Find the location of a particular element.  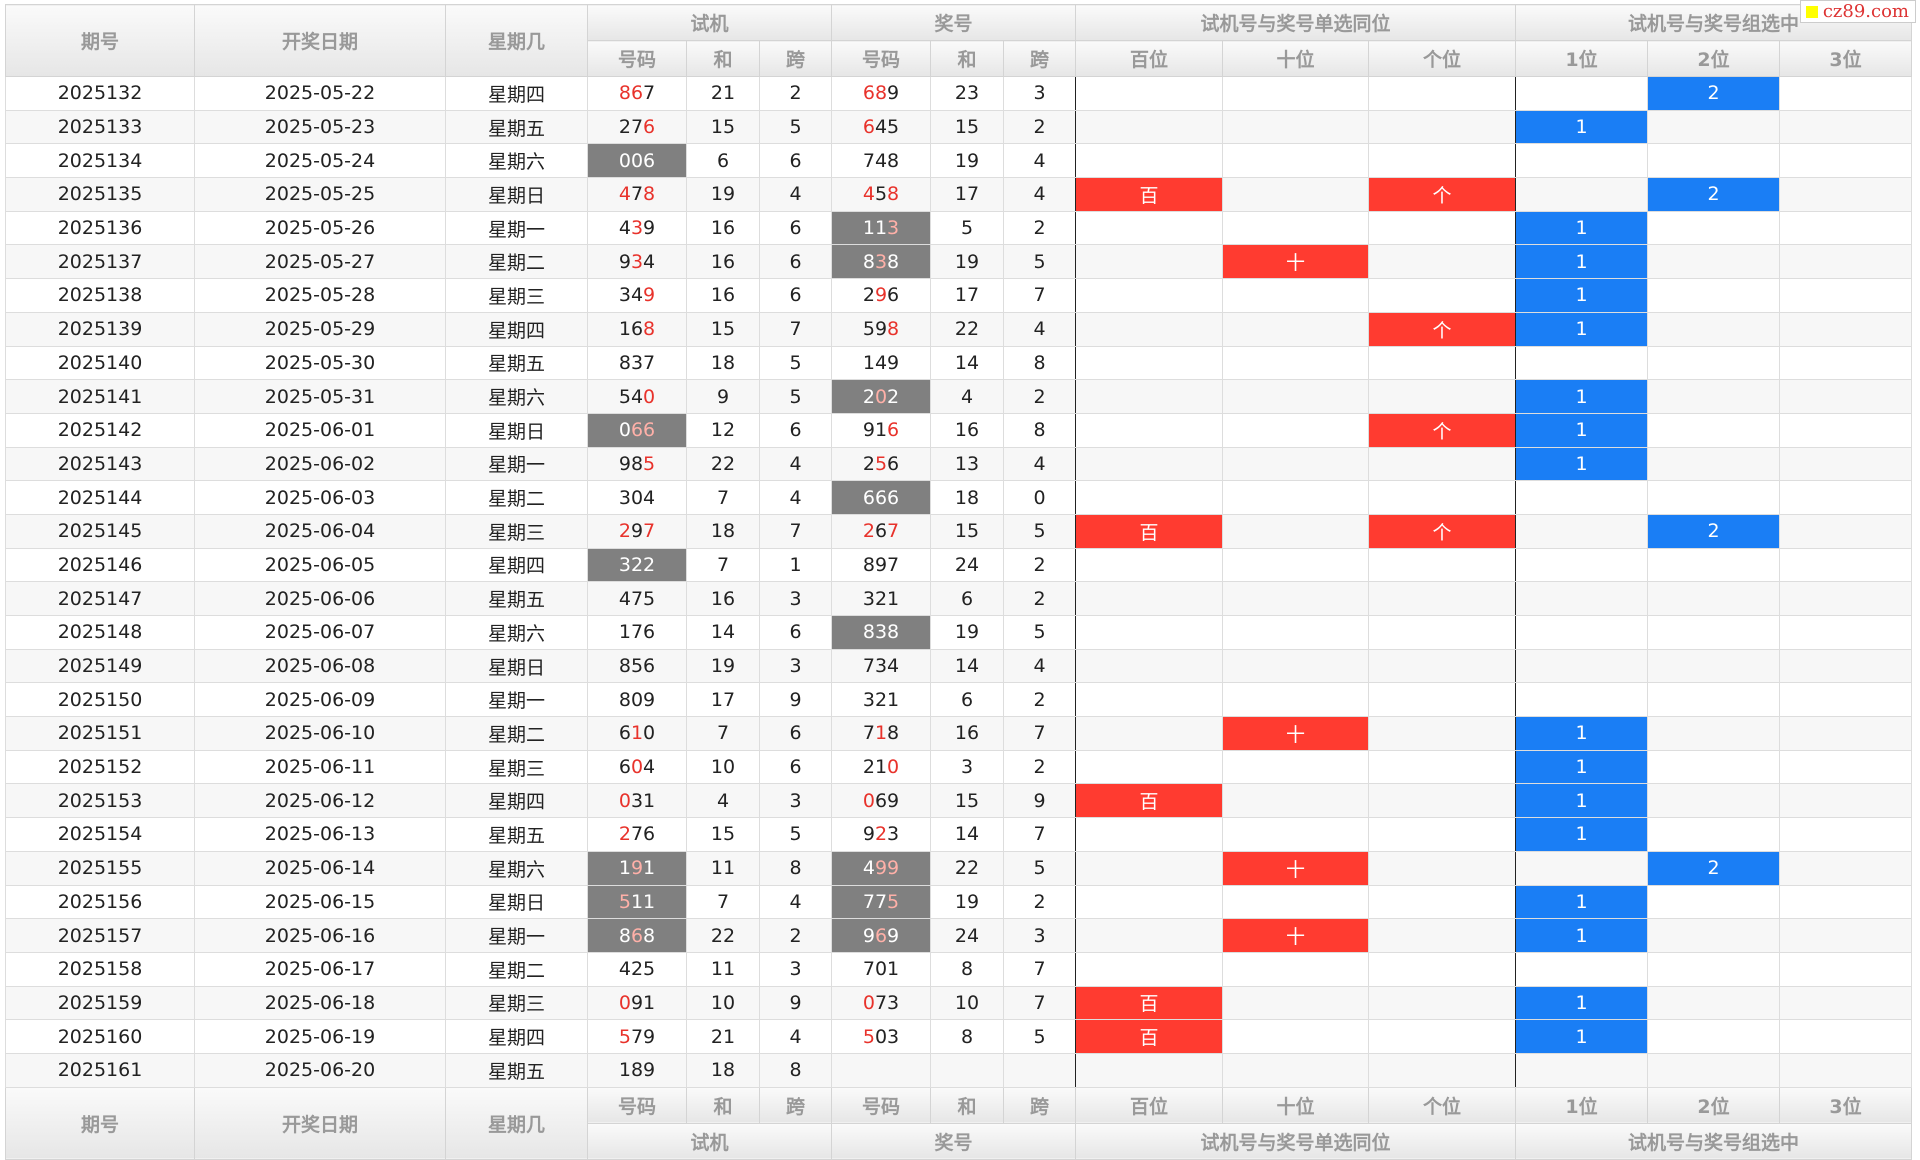

draw-number: 645 is located at coordinates (881, 127).